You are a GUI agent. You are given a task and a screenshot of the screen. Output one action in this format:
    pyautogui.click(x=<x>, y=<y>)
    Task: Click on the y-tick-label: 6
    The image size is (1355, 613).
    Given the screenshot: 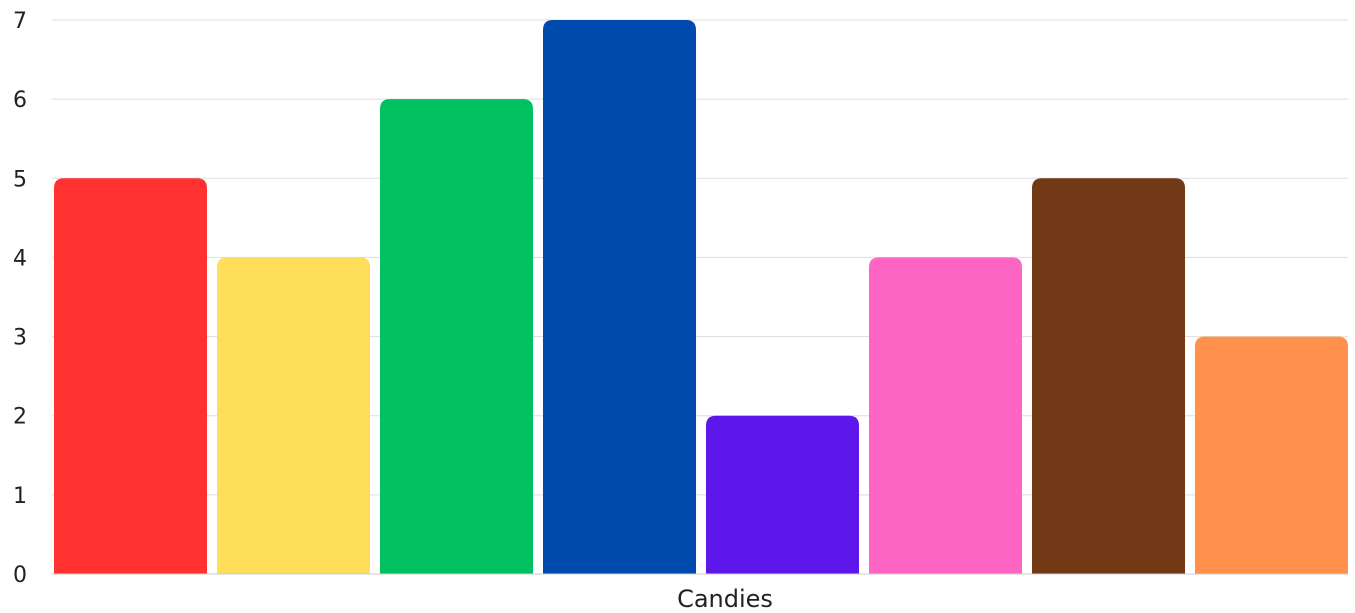 What is the action you would take?
    pyautogui.click(x=20, y=100)
    